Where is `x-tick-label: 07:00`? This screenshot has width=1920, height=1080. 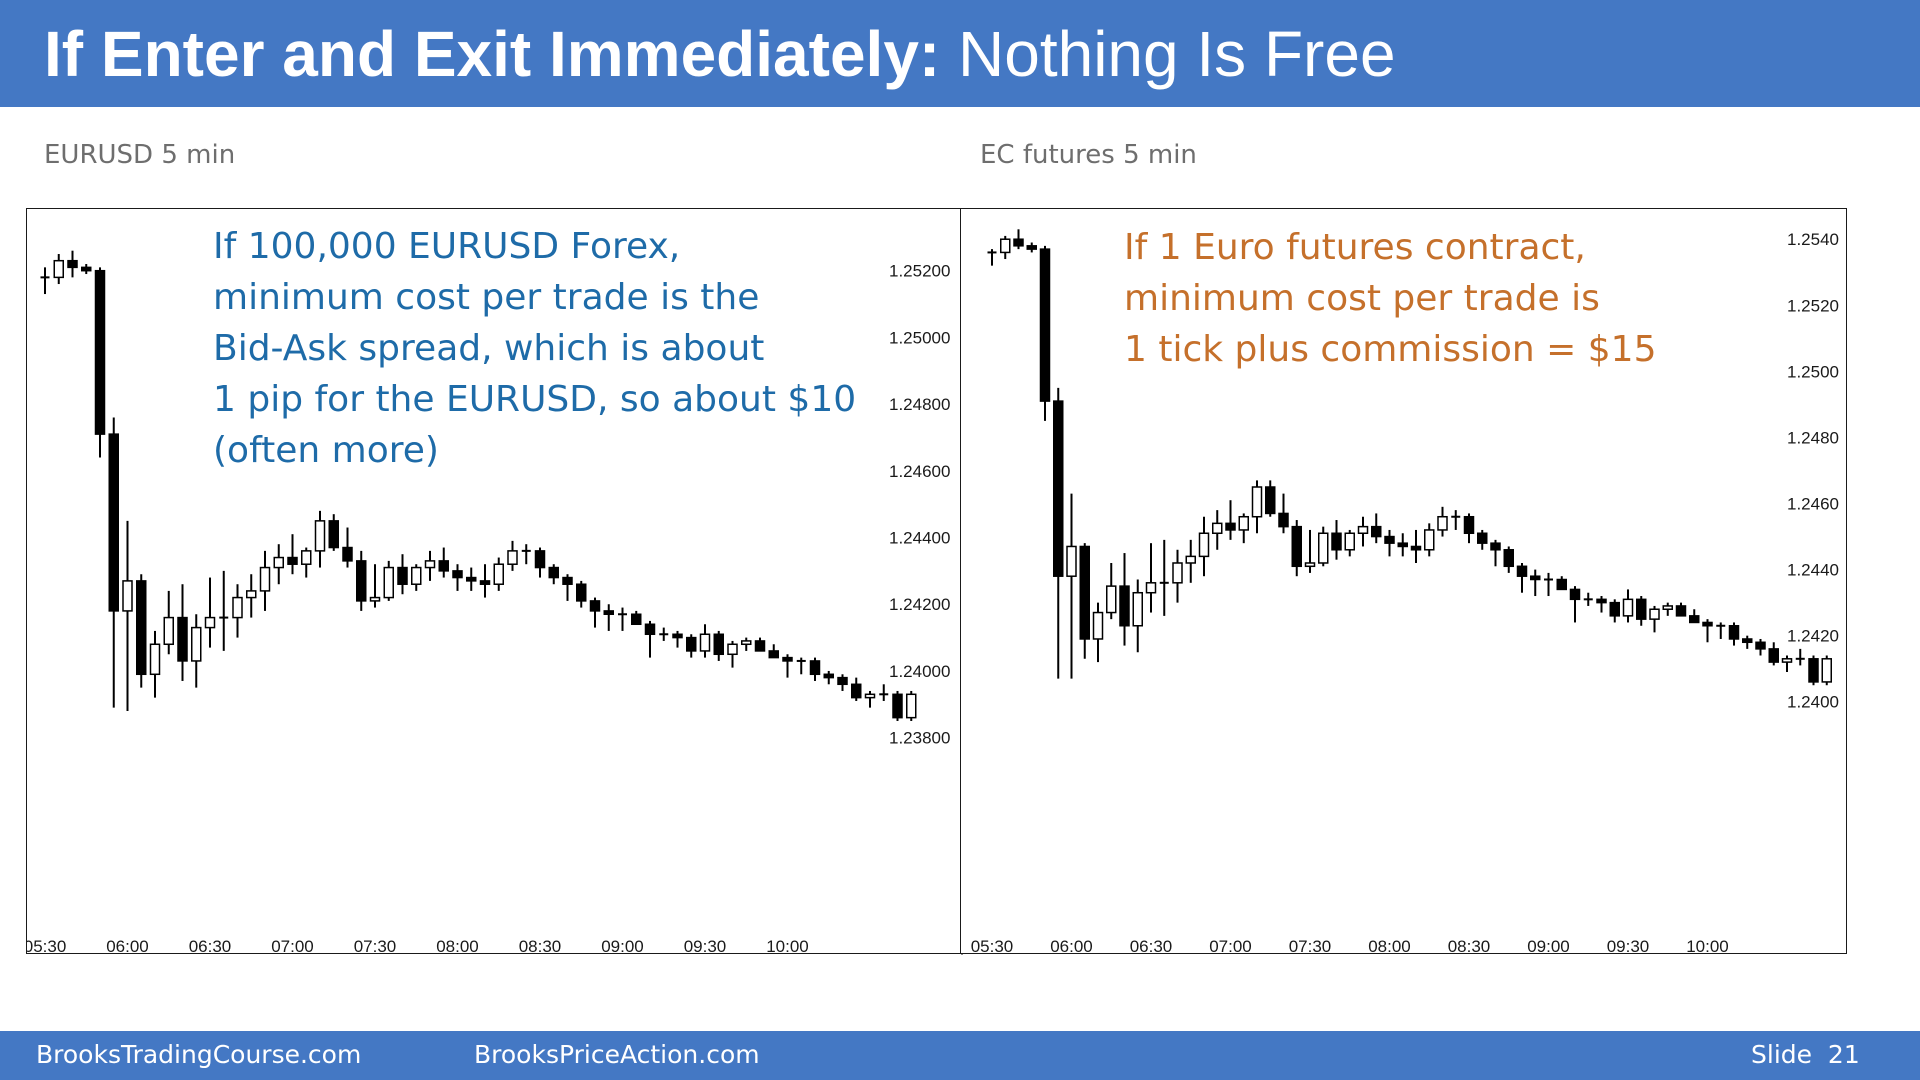 x-tick-label: 07:00 is located at coordinates (292, 946).